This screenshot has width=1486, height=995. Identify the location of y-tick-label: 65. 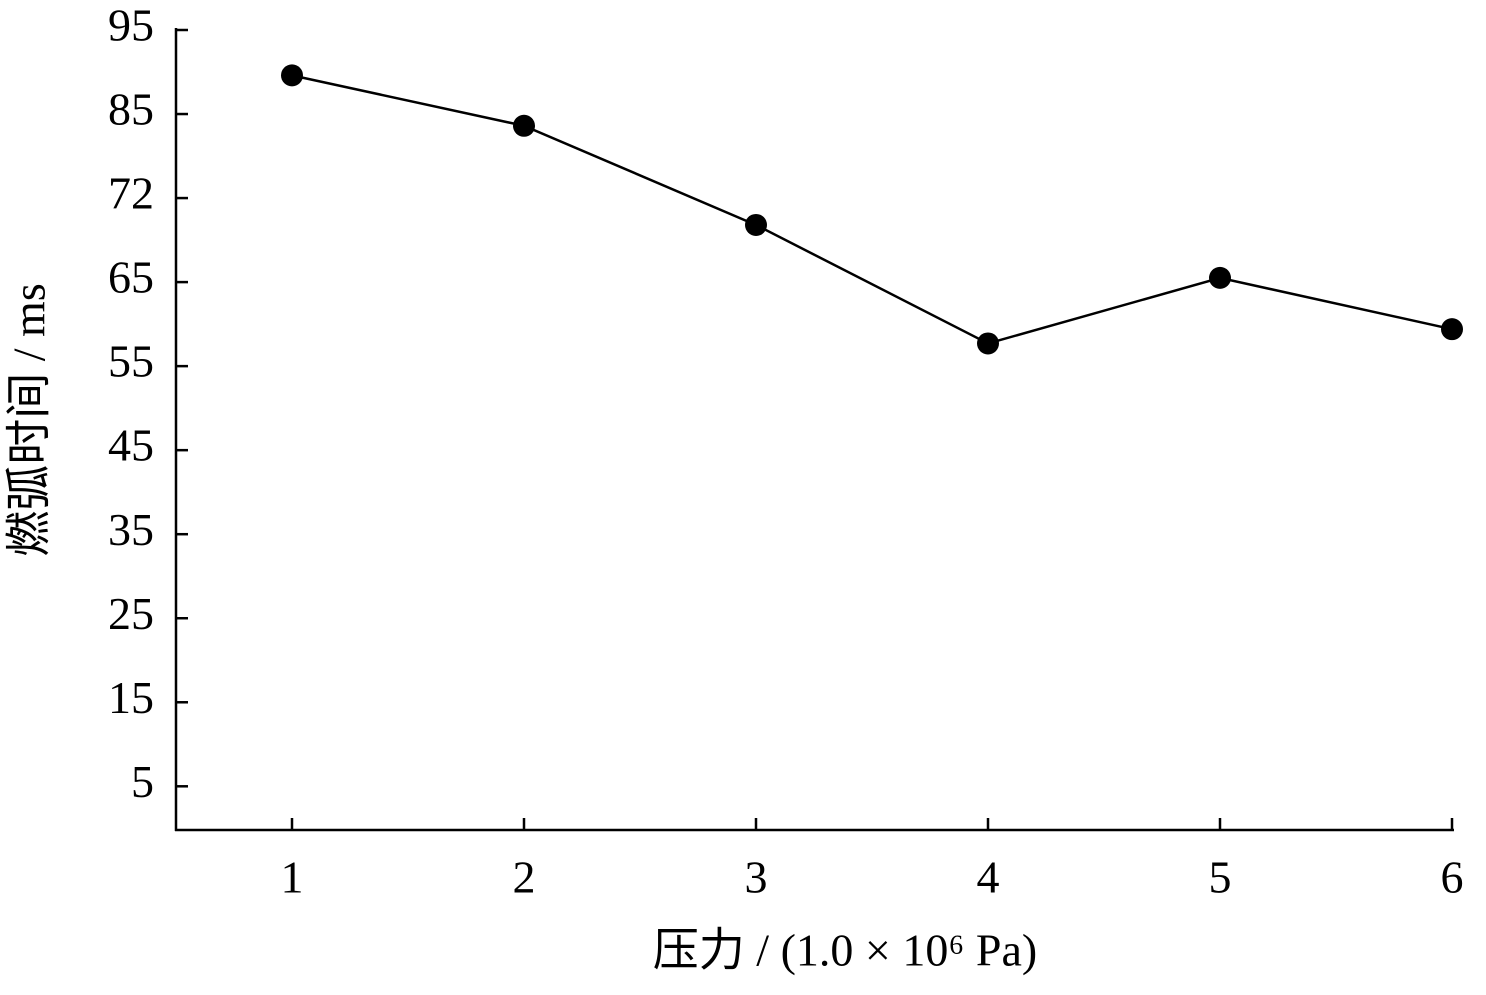
(131, 277).